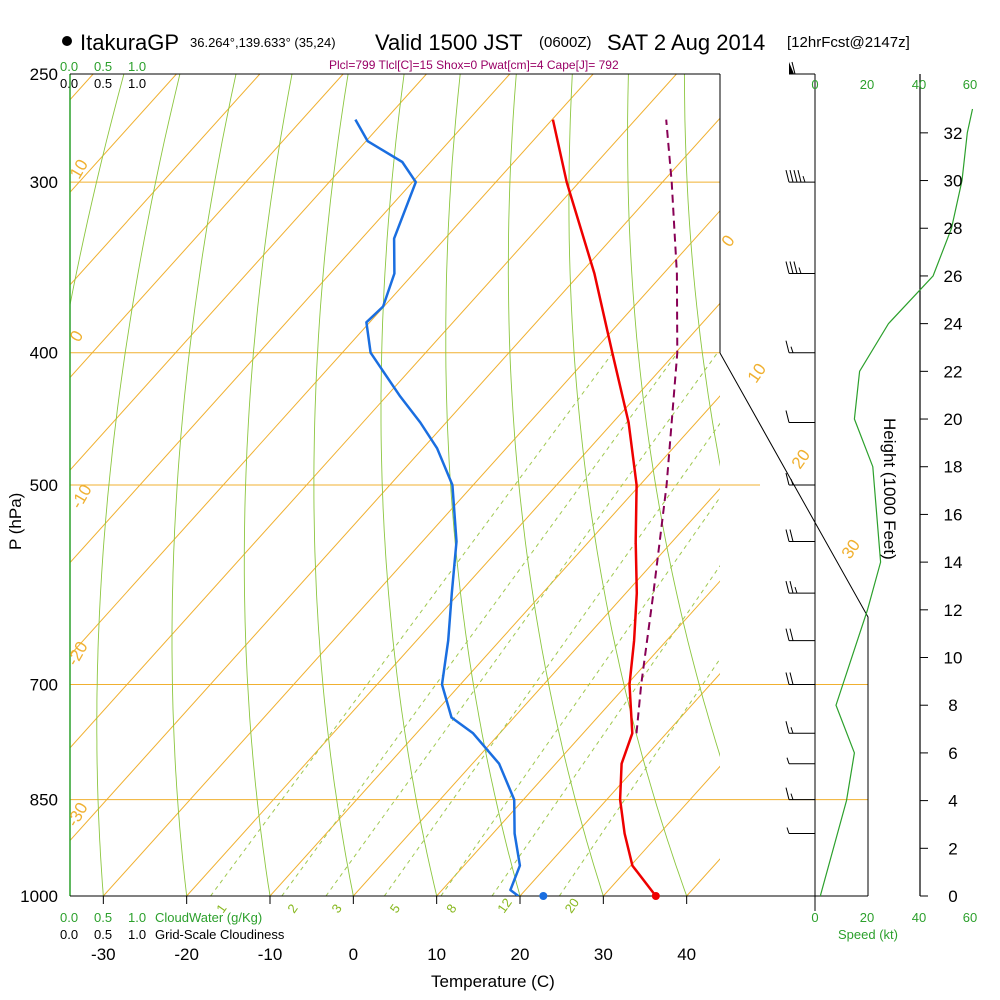 This screenshot has width=1000, height=1000. What do you see at coordinates (504, 905) in the screenshot?
I see `mixing-ratio-label-12: 12` at bounding box center [504, 905].